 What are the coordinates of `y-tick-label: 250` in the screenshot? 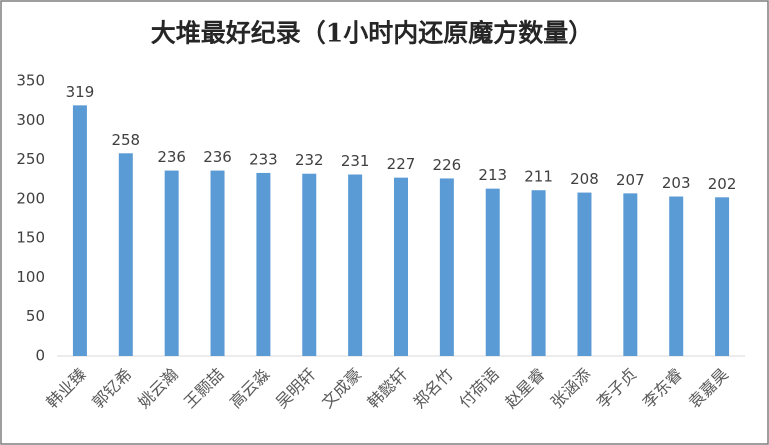 It's located at (30, 159).